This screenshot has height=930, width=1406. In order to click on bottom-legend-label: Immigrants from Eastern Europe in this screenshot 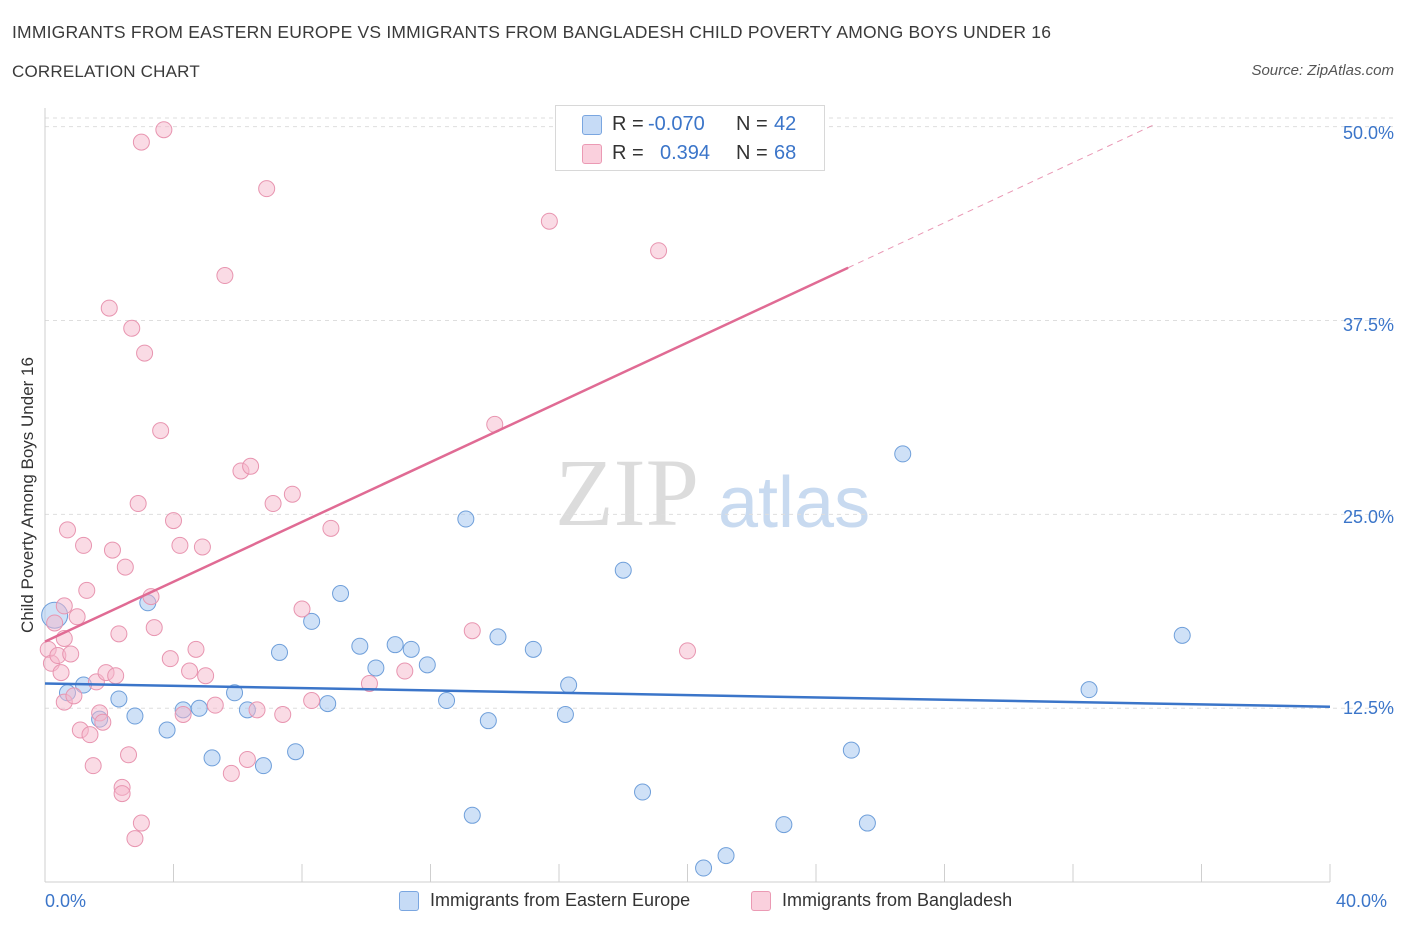, I will do `click(560, 900)`.